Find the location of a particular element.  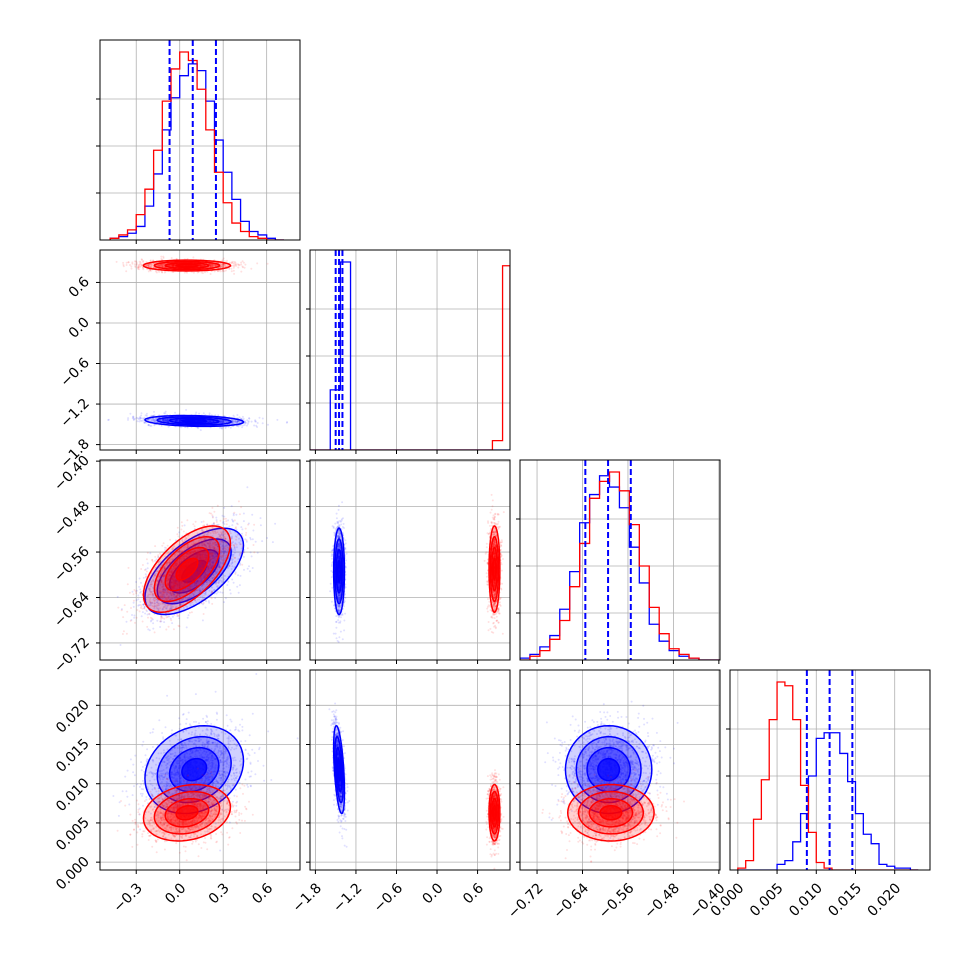

contour-red is located at coordinates (187, 265).